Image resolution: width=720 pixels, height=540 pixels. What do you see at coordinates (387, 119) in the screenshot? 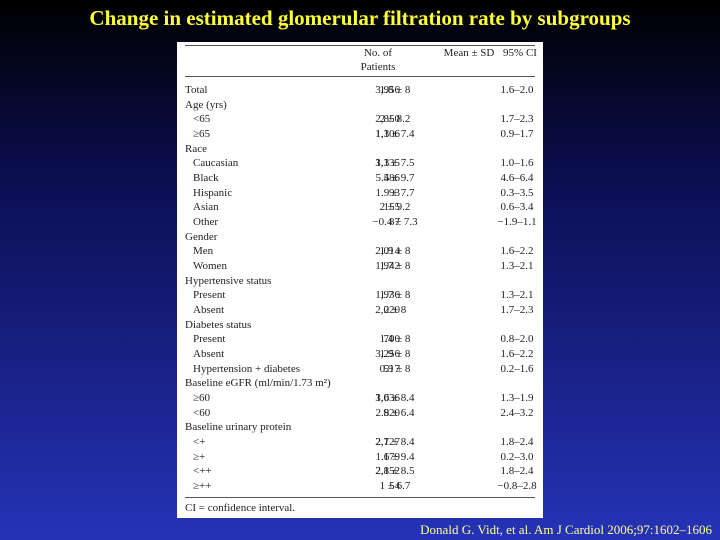
I see `patients: 2,850` at bounding box center [387, 119].